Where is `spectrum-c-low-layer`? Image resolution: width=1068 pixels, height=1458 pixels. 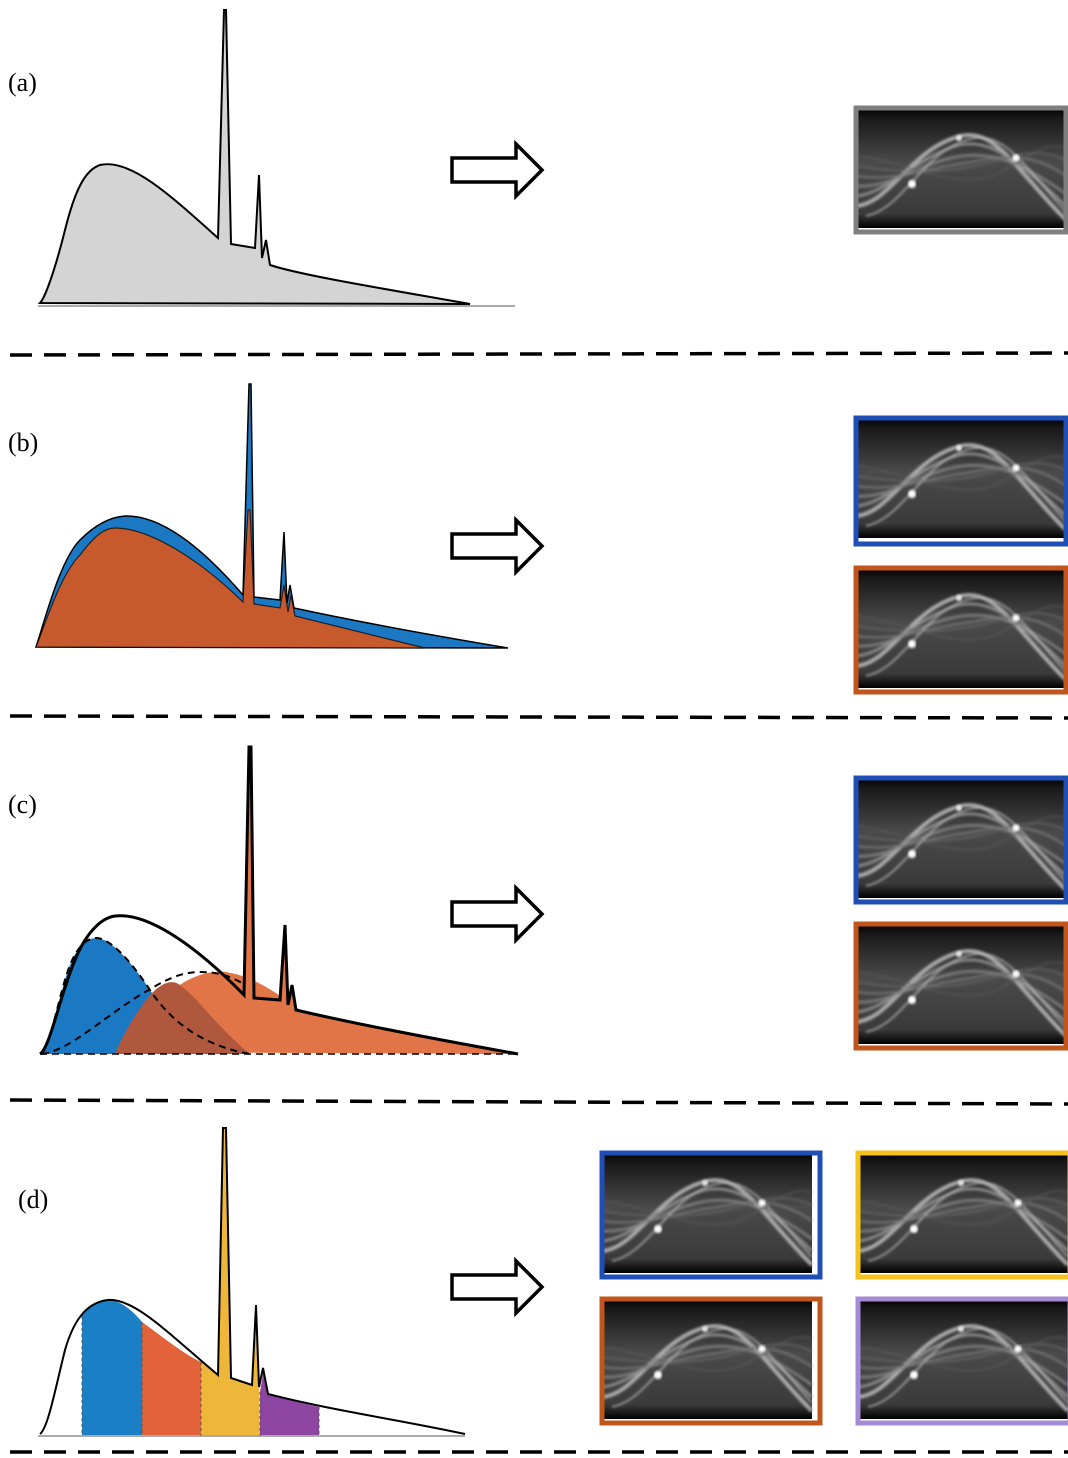
spectrum-c-low-layer is located at coordinates (146, 996).